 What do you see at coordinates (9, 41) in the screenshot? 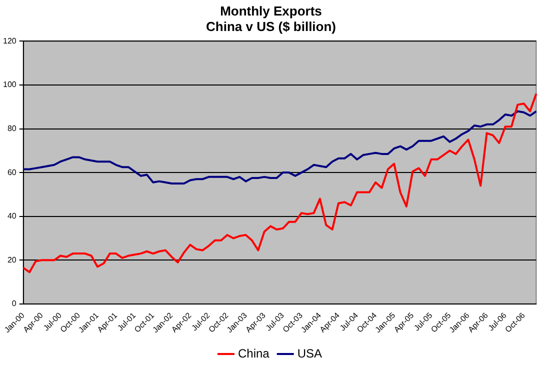
I see `y-tick-label: 120` at bounding box center [9, 41].